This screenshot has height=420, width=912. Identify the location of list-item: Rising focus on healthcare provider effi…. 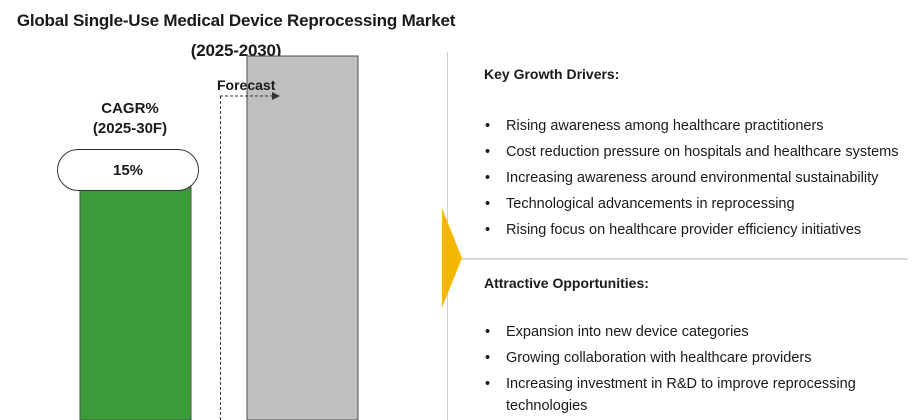
(696, 230).